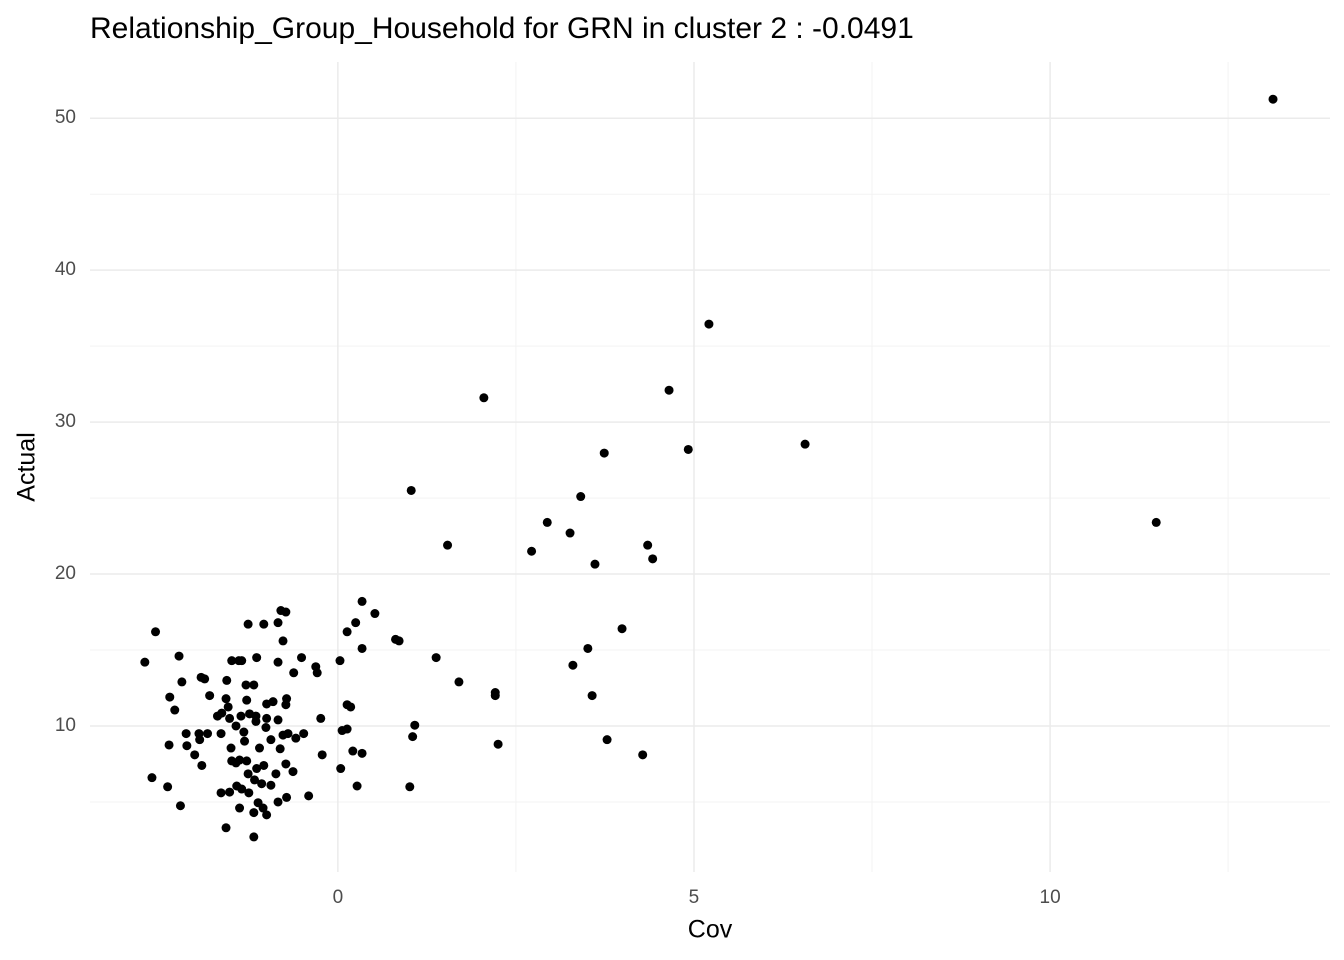 The width and height of the screenshot is (1344, 960). Describe the element at coordinates (27, 466) in the screenshot. I see `y-axis-title: Actual` at that location.